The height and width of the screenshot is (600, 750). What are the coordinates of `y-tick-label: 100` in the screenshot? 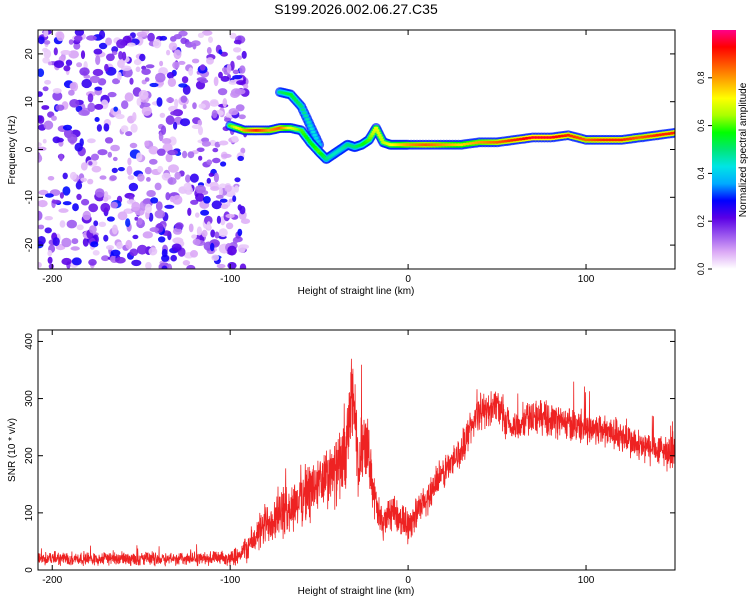 It's located at (29, 512).